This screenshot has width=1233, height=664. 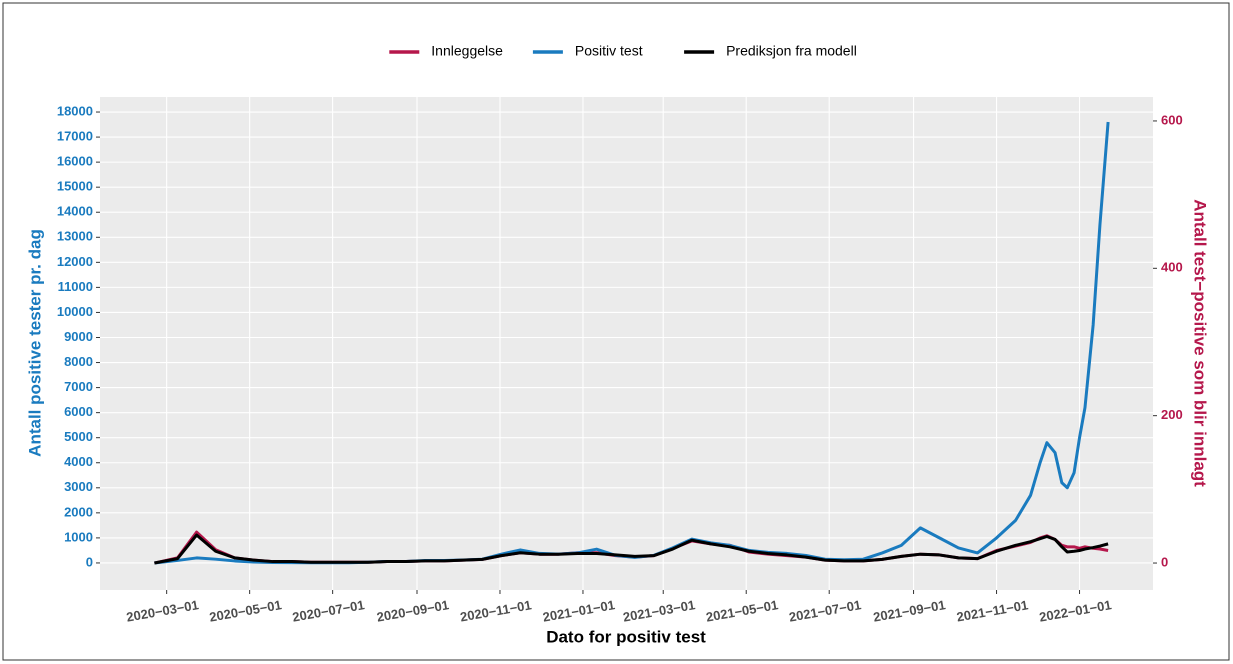 I want to click on y-tick-label: 2000, so click(x=78, y=511).